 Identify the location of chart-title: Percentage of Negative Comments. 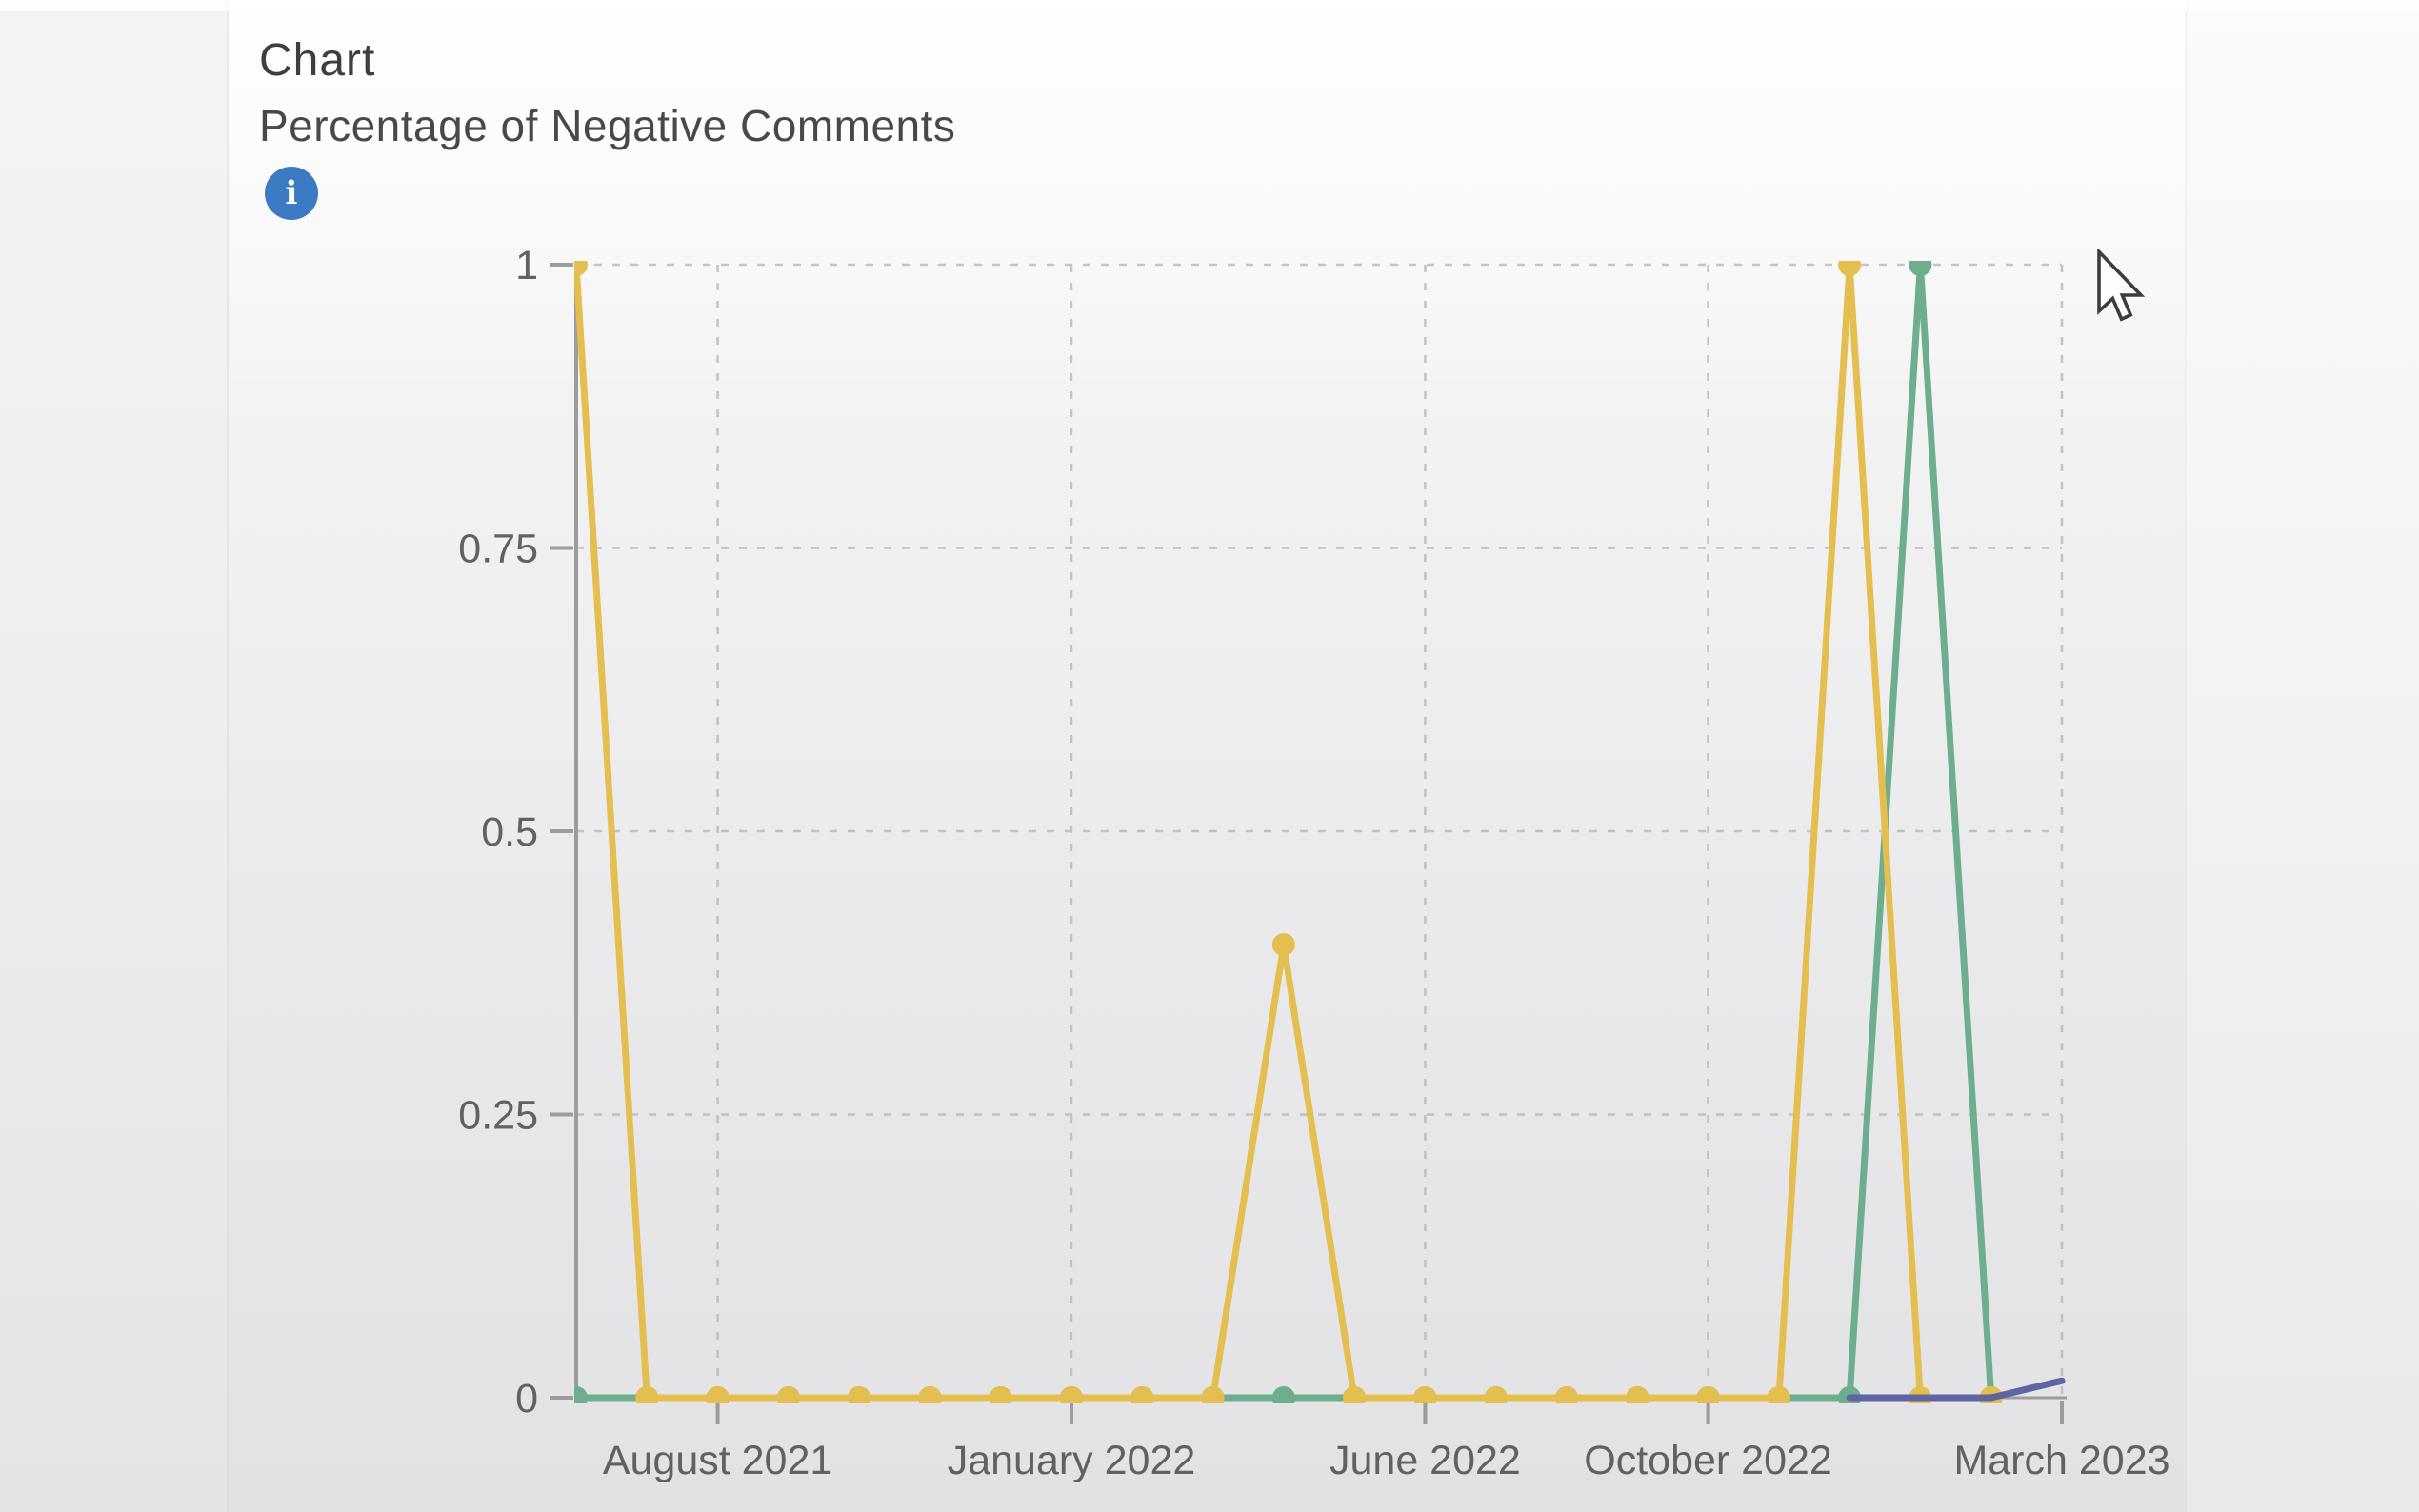
(607, 125).